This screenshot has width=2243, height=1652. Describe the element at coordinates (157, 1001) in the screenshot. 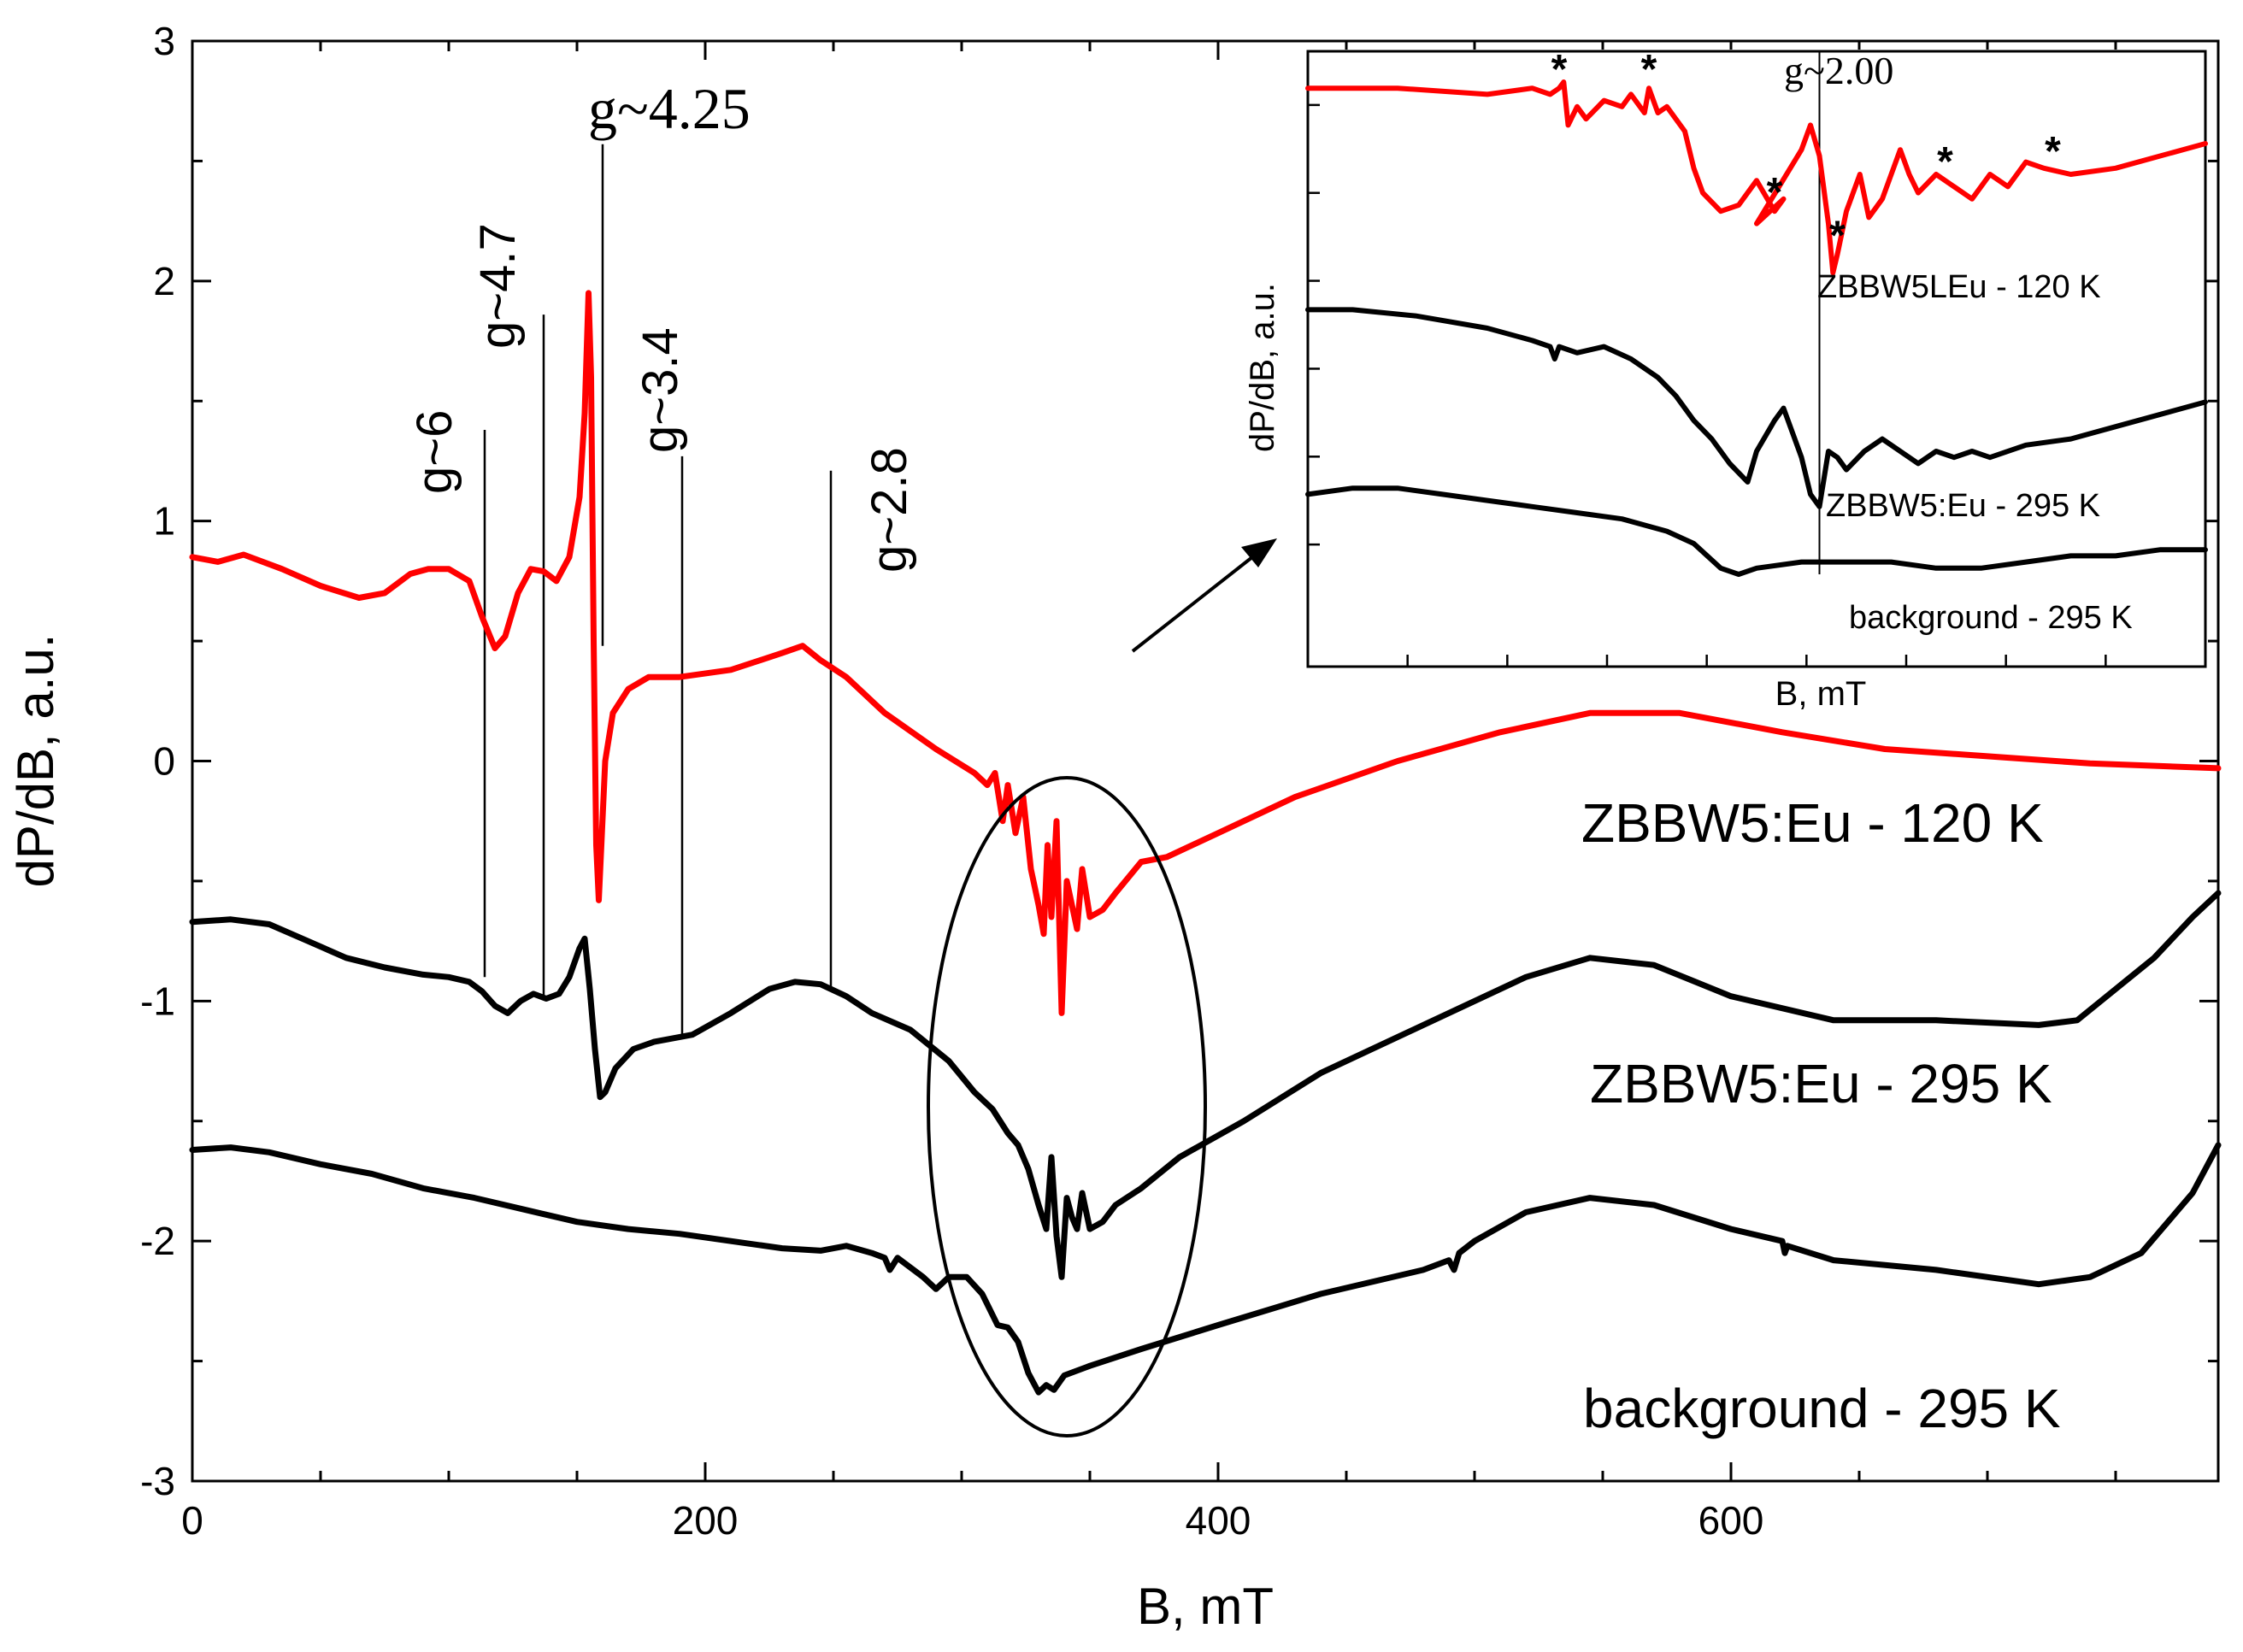

I see `y-tick-label: -1` at that location.